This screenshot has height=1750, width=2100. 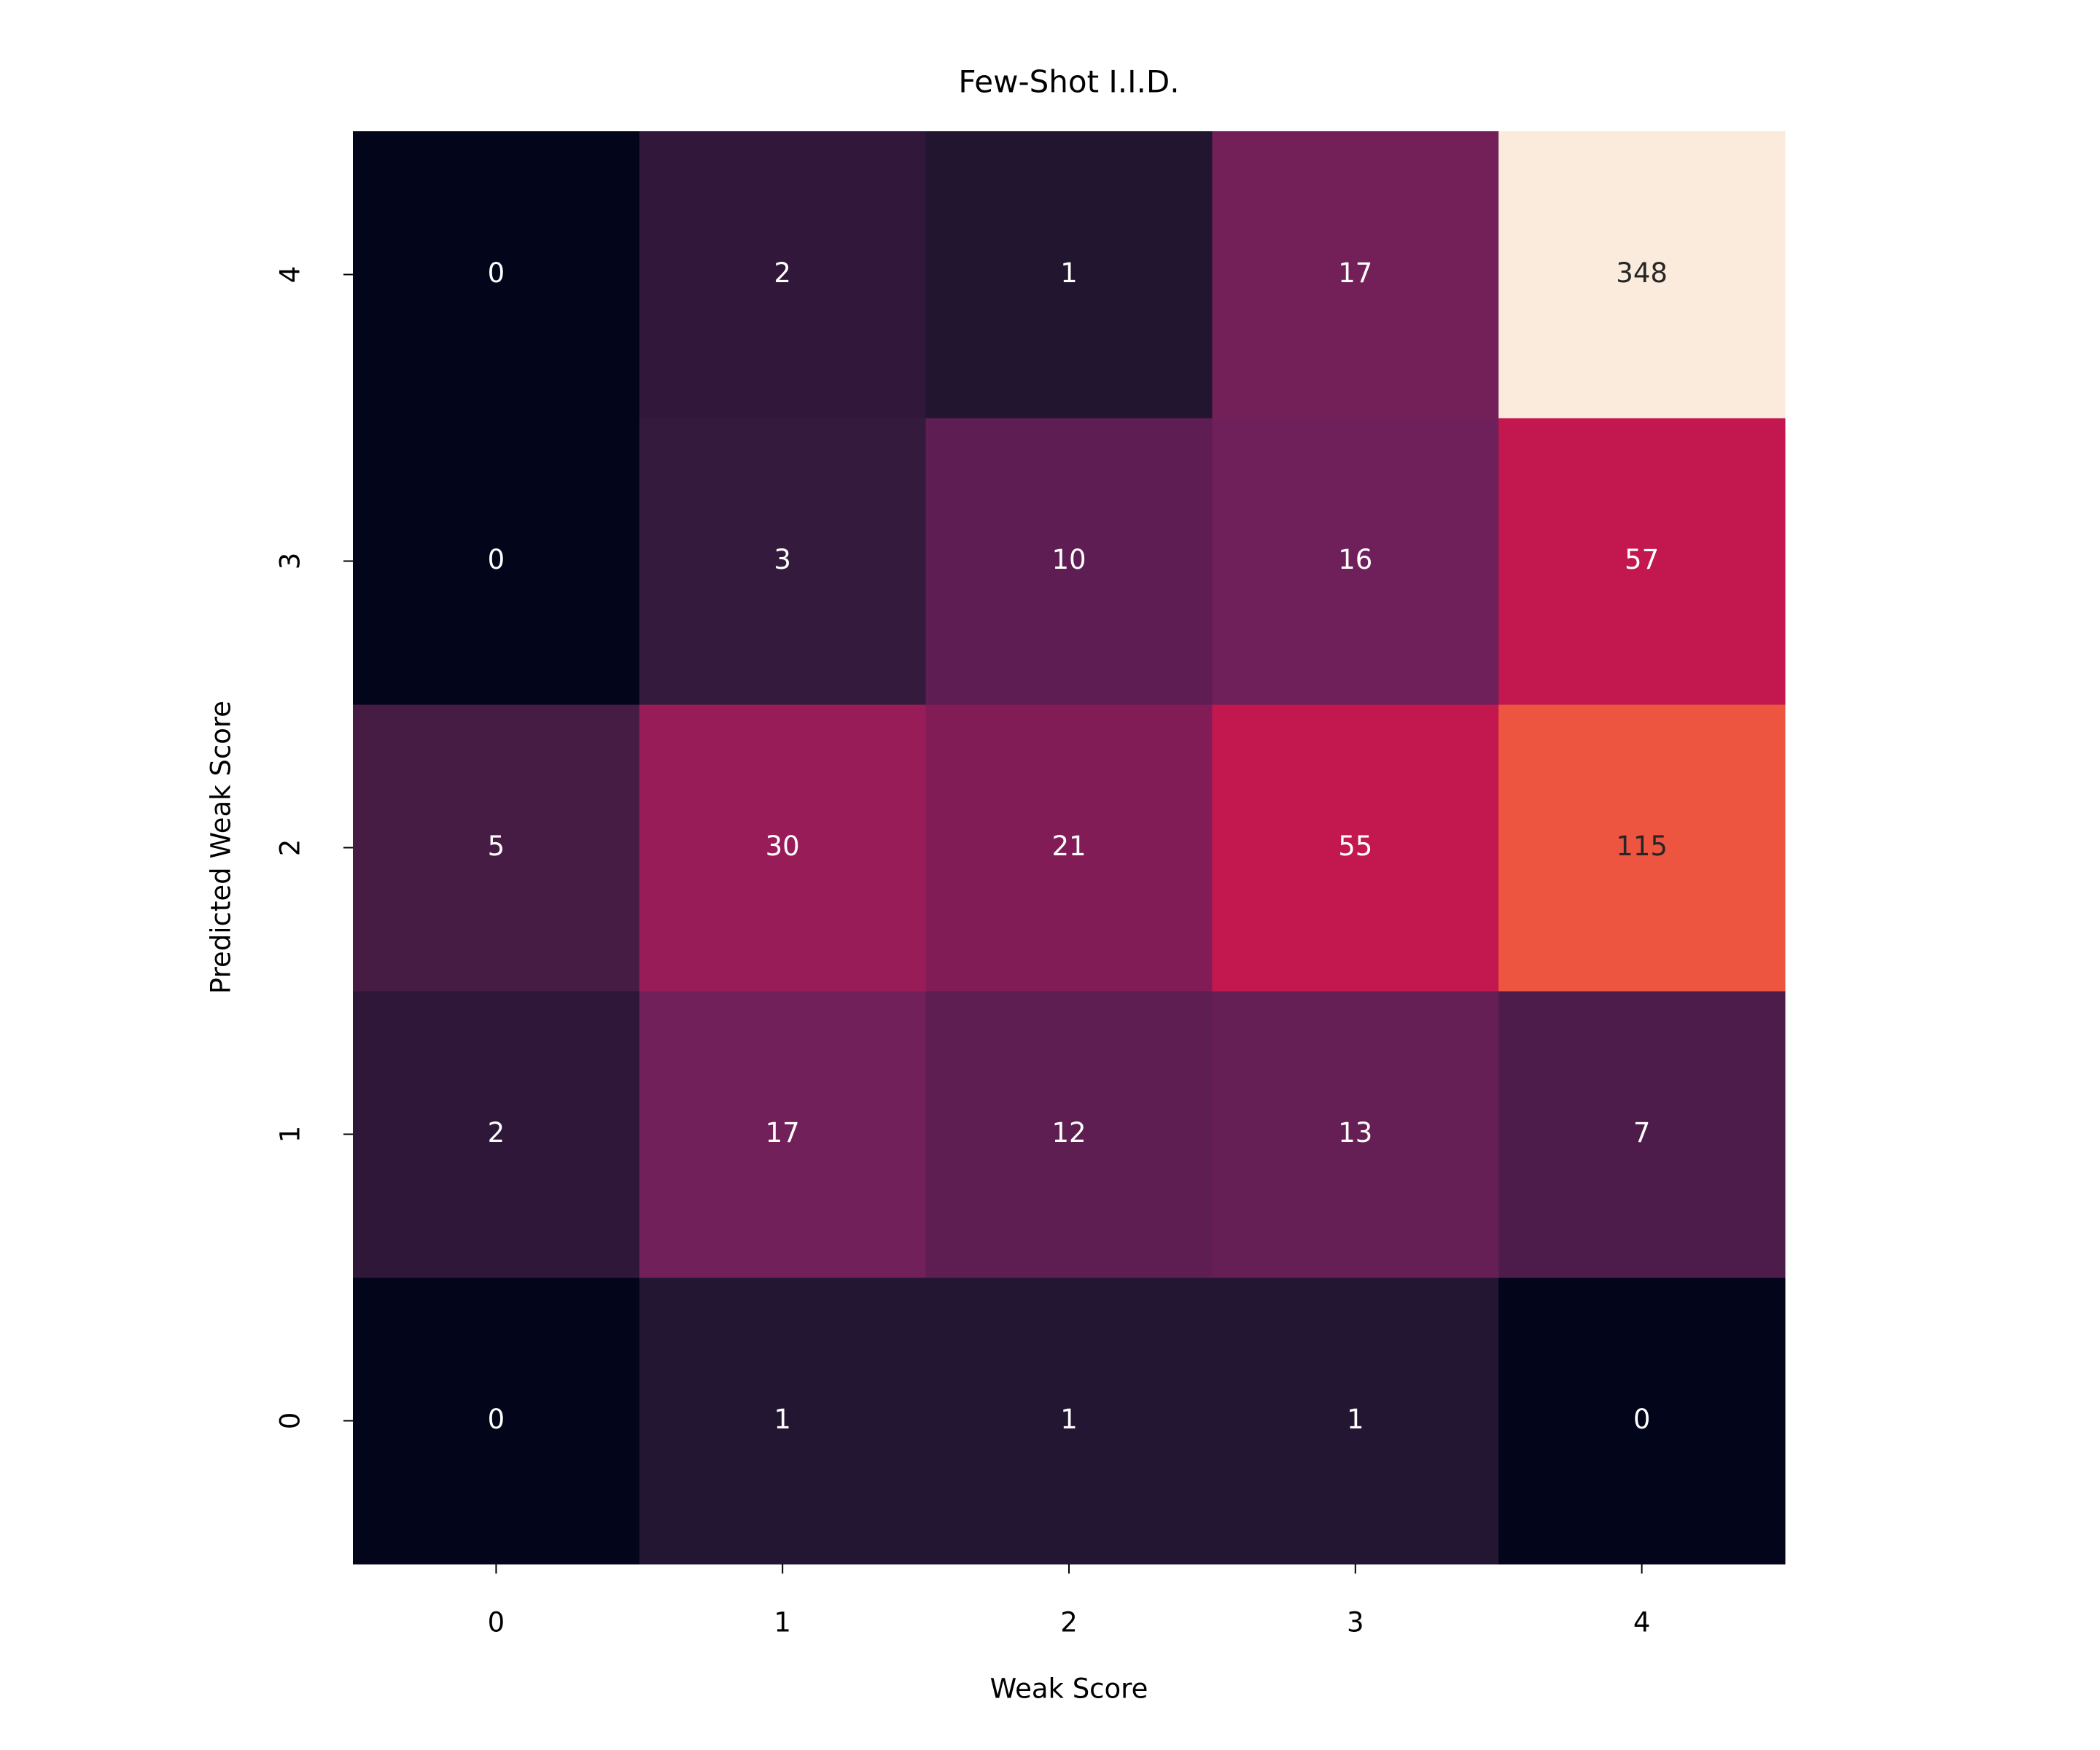 I want to click on cell-label: 115, so click(x=1642, y=846).